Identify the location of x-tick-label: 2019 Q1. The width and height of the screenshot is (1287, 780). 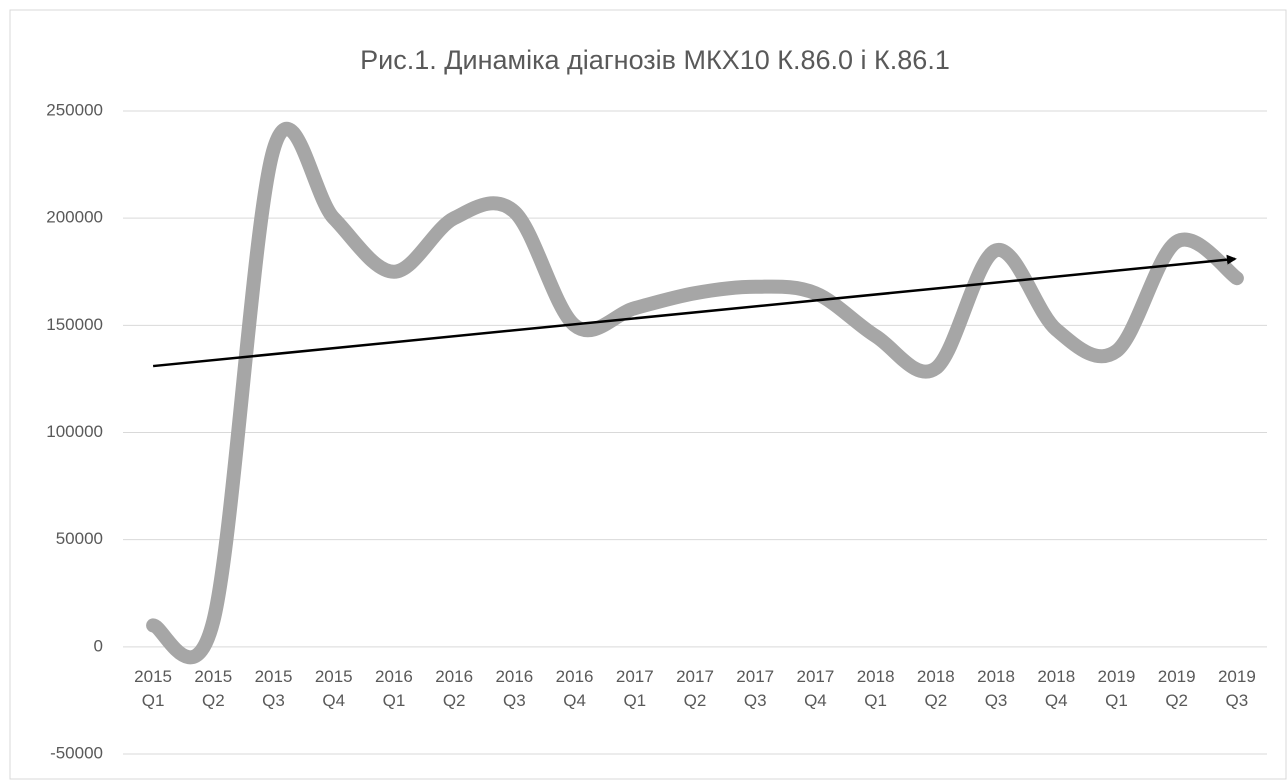
(1116, 688).